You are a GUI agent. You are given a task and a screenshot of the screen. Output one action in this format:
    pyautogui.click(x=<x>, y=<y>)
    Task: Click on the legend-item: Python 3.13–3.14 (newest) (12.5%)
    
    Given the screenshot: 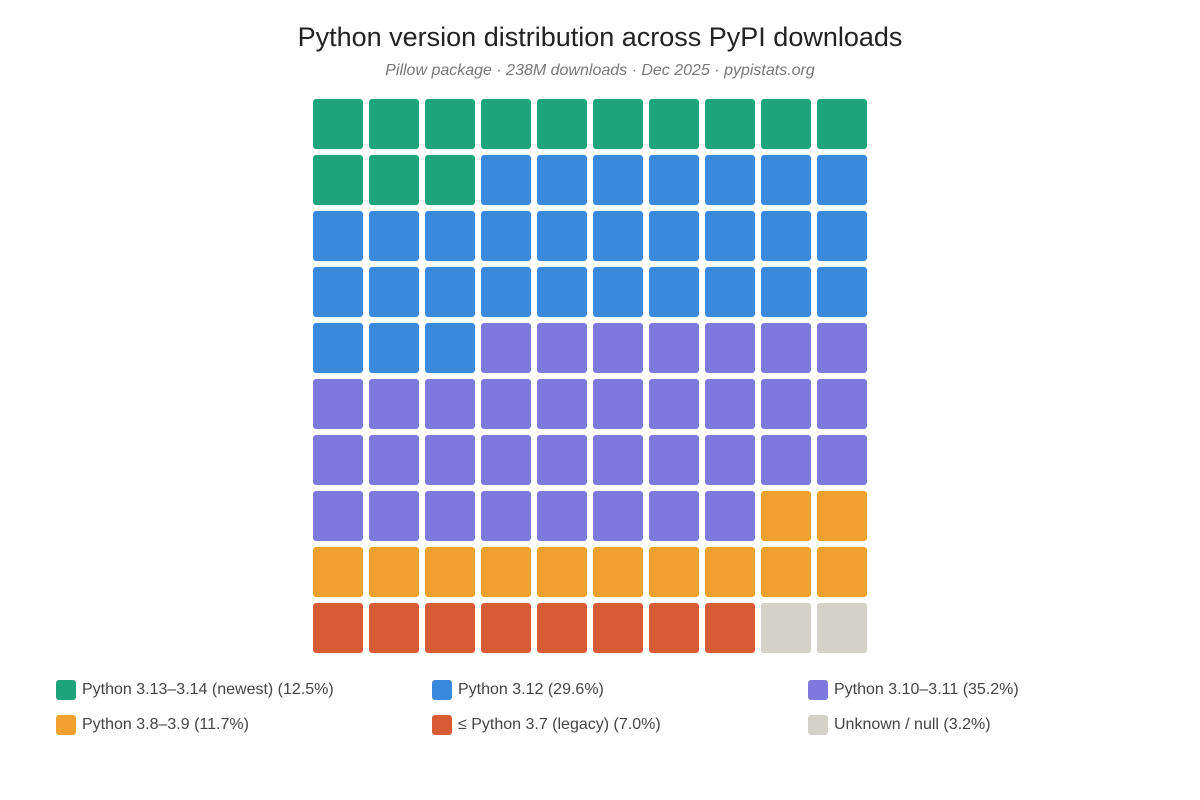 What is the action you would take?
    pyautogui.click(x=195, y=690)
    